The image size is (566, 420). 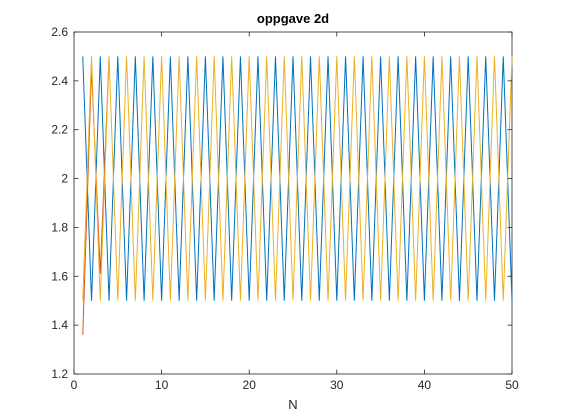 What do you see at coordinates (59, 276) in the screenshot?
I see `y-tick-label: 1.6` at bounding box center [59, 276].